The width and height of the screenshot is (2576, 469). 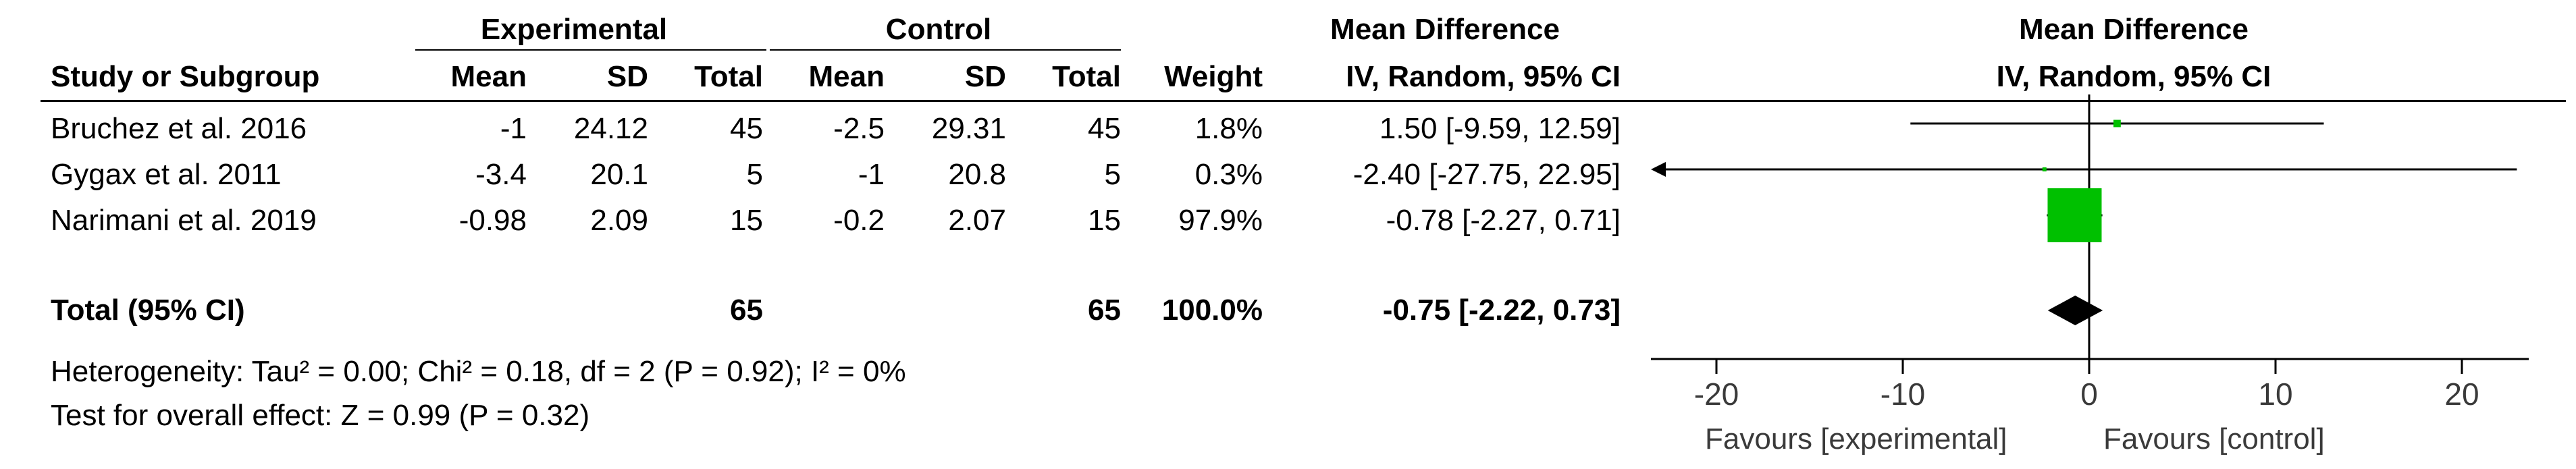 What do you see at coordinates (2133, 76) in the screenshot?
I see `plot-method-header: IV, Random, 95% CI` at bounding box center [2133, 76].